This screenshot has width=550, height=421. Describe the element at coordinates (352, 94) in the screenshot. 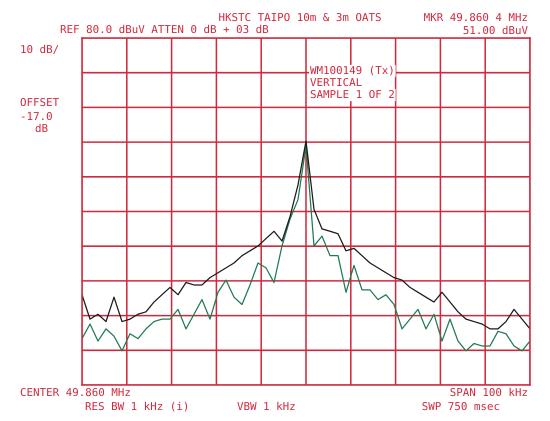

I see `text: SAMPLE 1 OF 2` at that location.